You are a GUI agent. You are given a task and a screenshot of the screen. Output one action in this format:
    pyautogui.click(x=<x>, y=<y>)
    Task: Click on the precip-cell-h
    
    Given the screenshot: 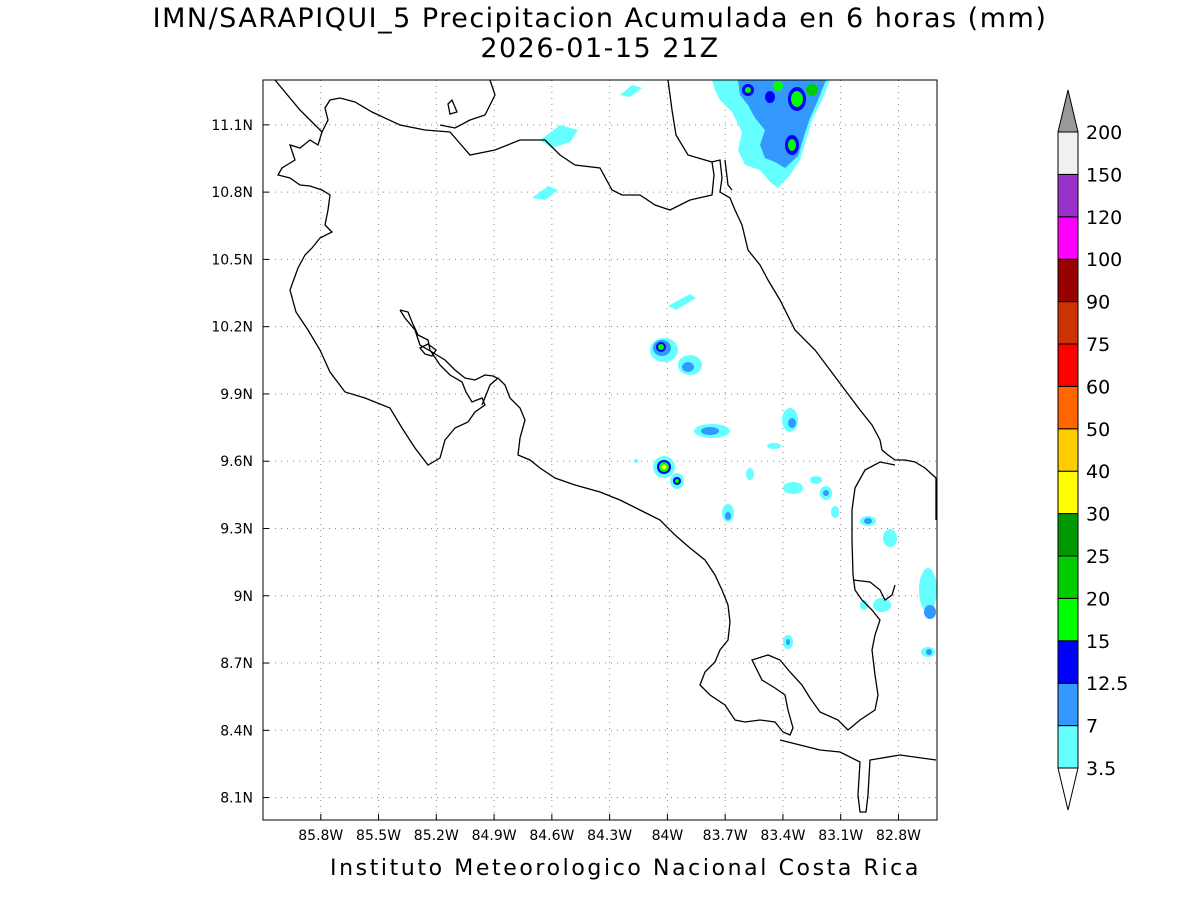 What is the action you would take?
    pyautogui.click(x=750, y=474)
    